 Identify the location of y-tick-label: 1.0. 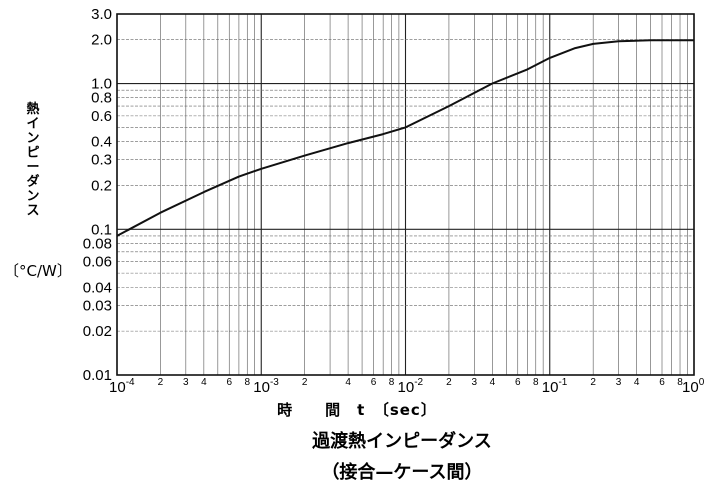
(101, 84).